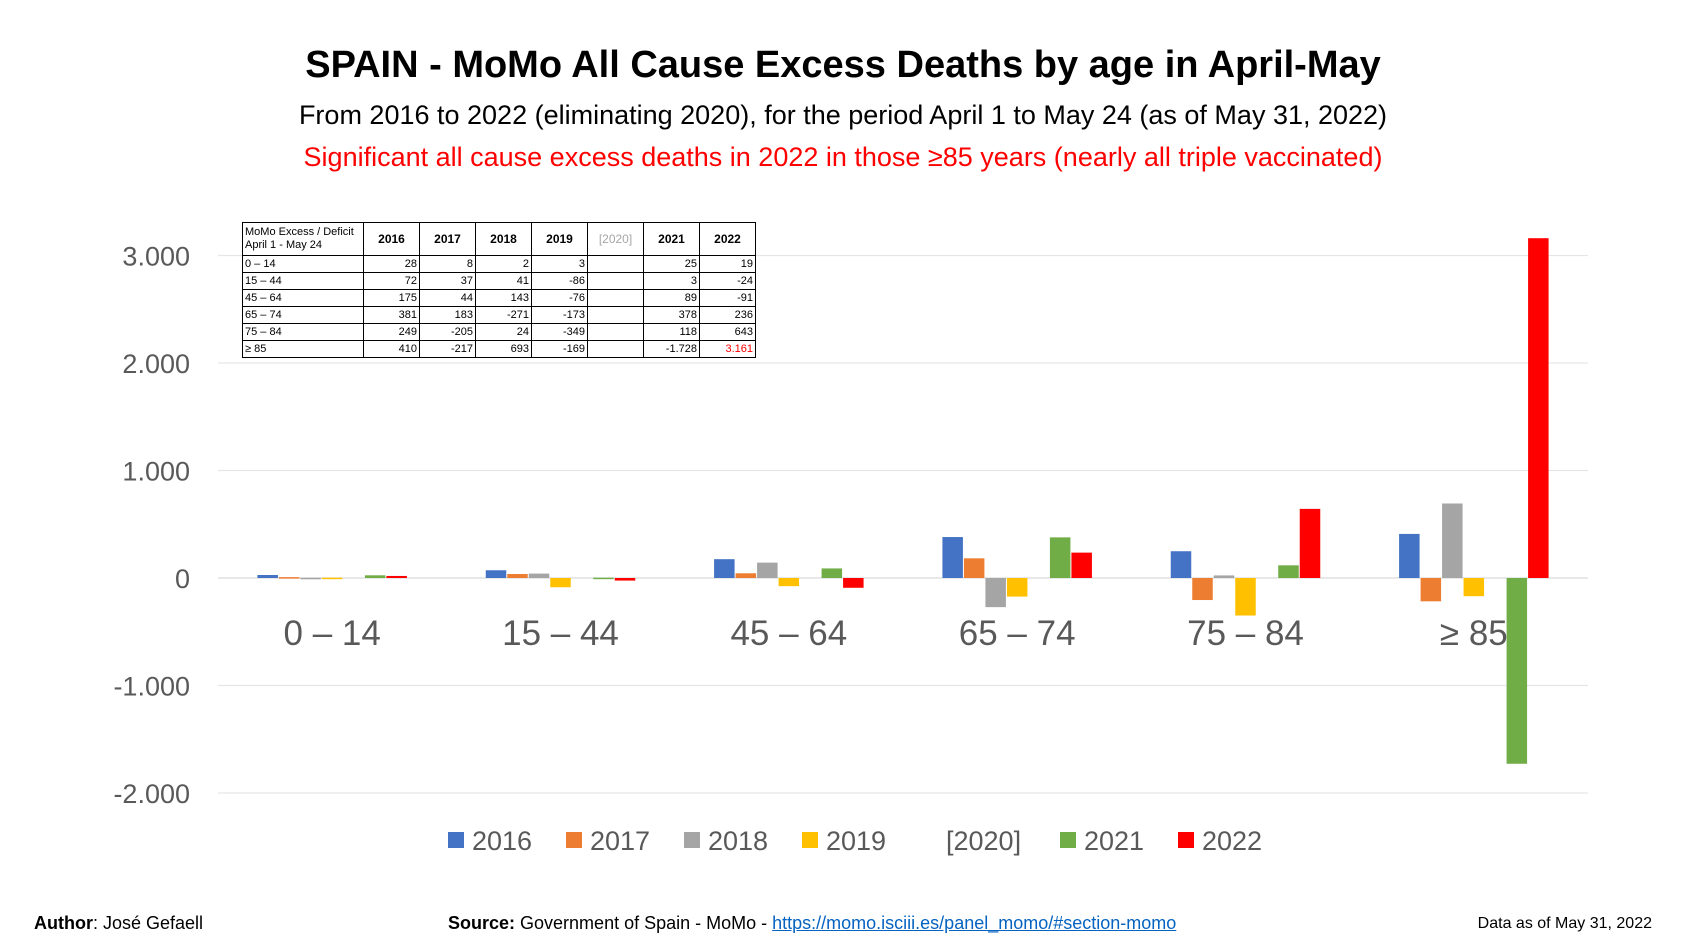  I want to click on table-cell: 410, so click(391, 349).